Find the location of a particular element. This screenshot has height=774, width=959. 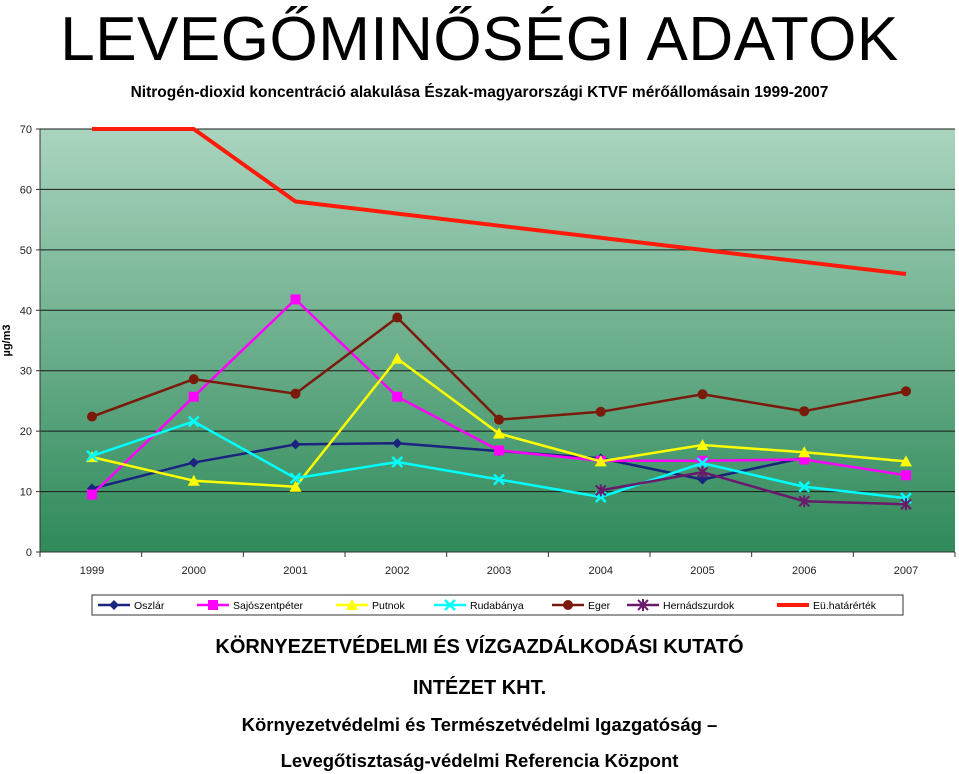

x-tick-label: 2007 is located at coordinates (906, 571).